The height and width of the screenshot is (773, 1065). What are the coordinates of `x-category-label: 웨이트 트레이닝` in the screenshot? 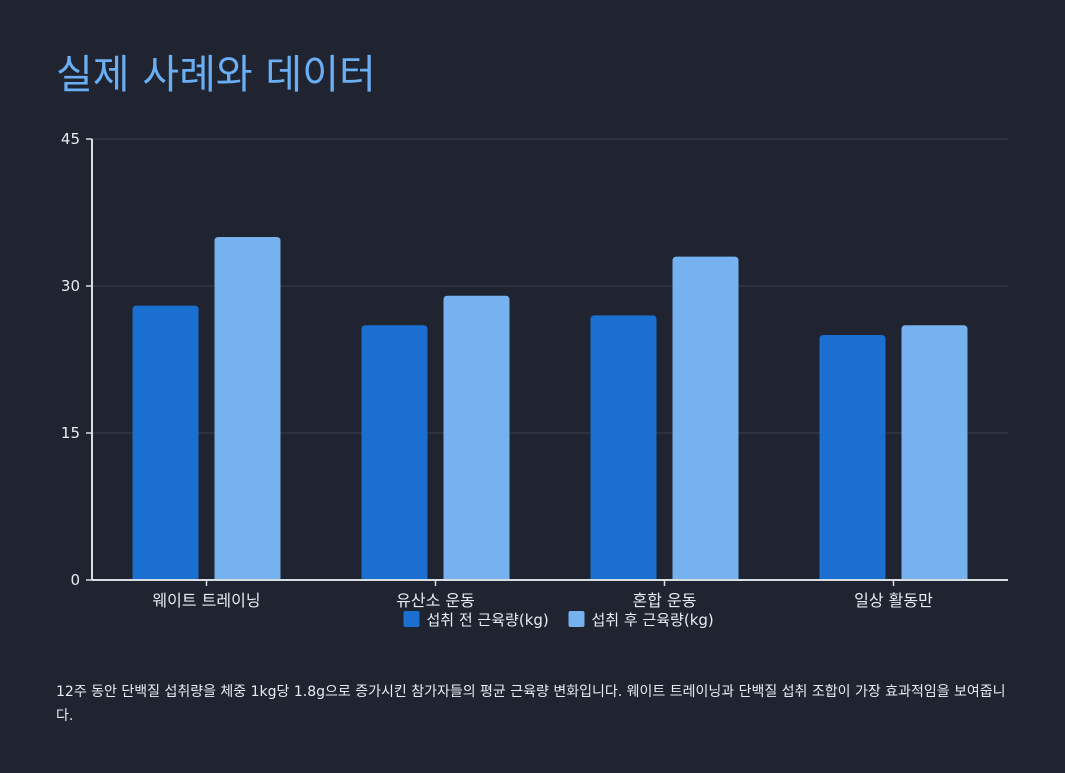 It's located at (206, 600).